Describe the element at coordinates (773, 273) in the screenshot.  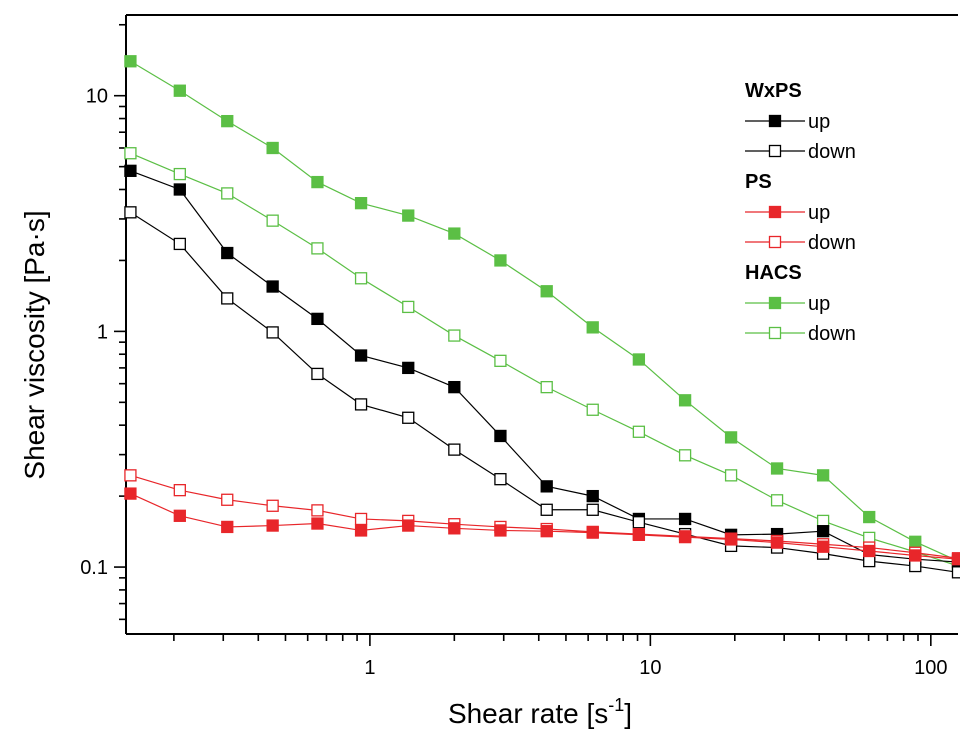
I see `legend-group-title: HACS` at that location.